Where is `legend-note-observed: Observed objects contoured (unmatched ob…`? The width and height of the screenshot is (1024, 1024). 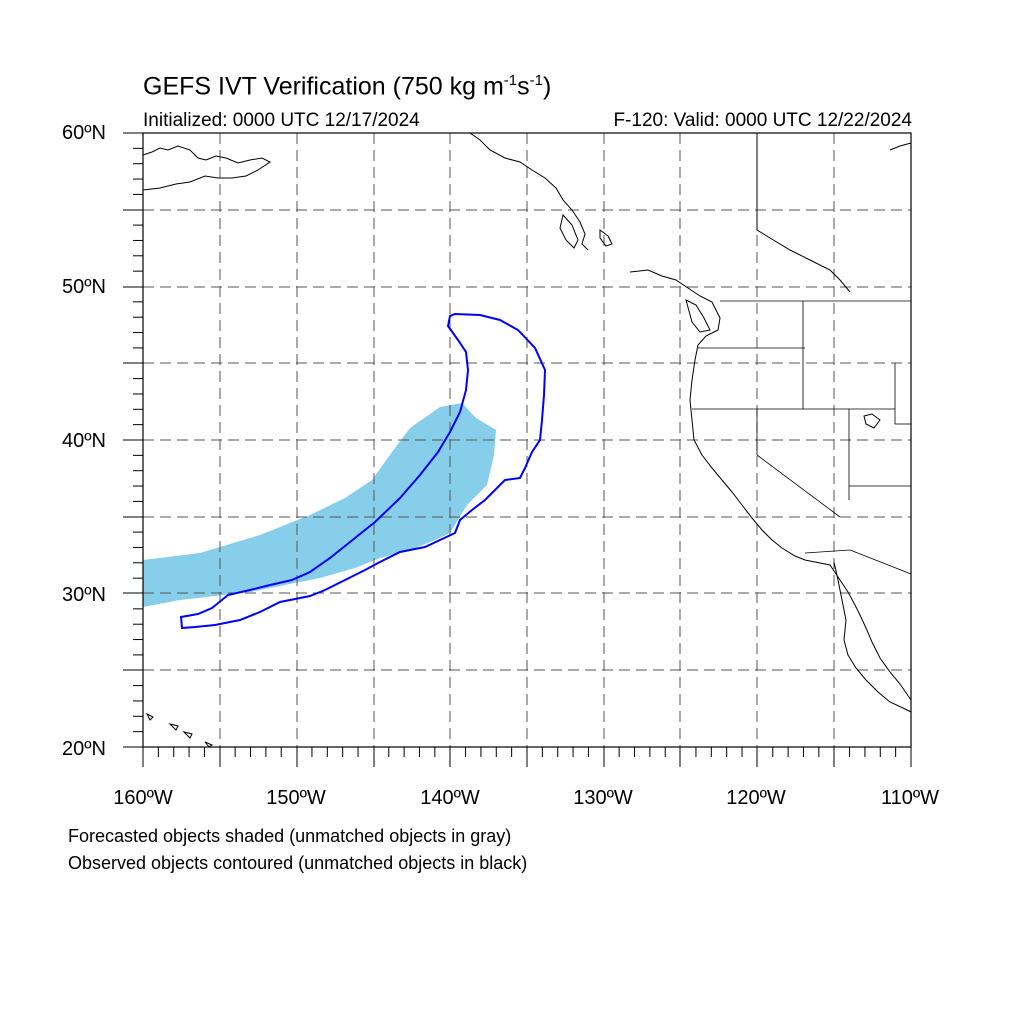 legend-note-observed: Observed objects contoured (unmatched ob… is located at coordinates (298, 863).